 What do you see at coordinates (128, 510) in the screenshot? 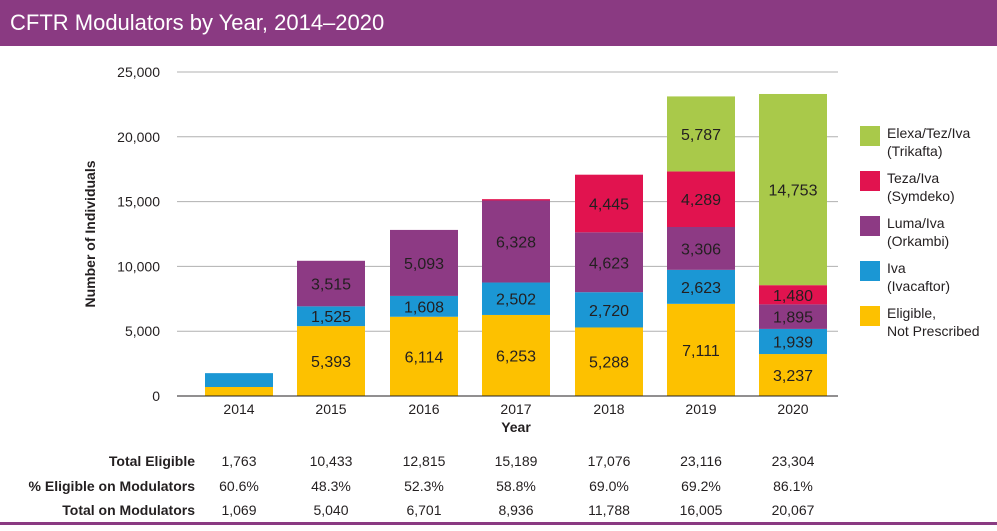
I see `summary-row-label: Total on Modulators` at bounding box center [128, 510].